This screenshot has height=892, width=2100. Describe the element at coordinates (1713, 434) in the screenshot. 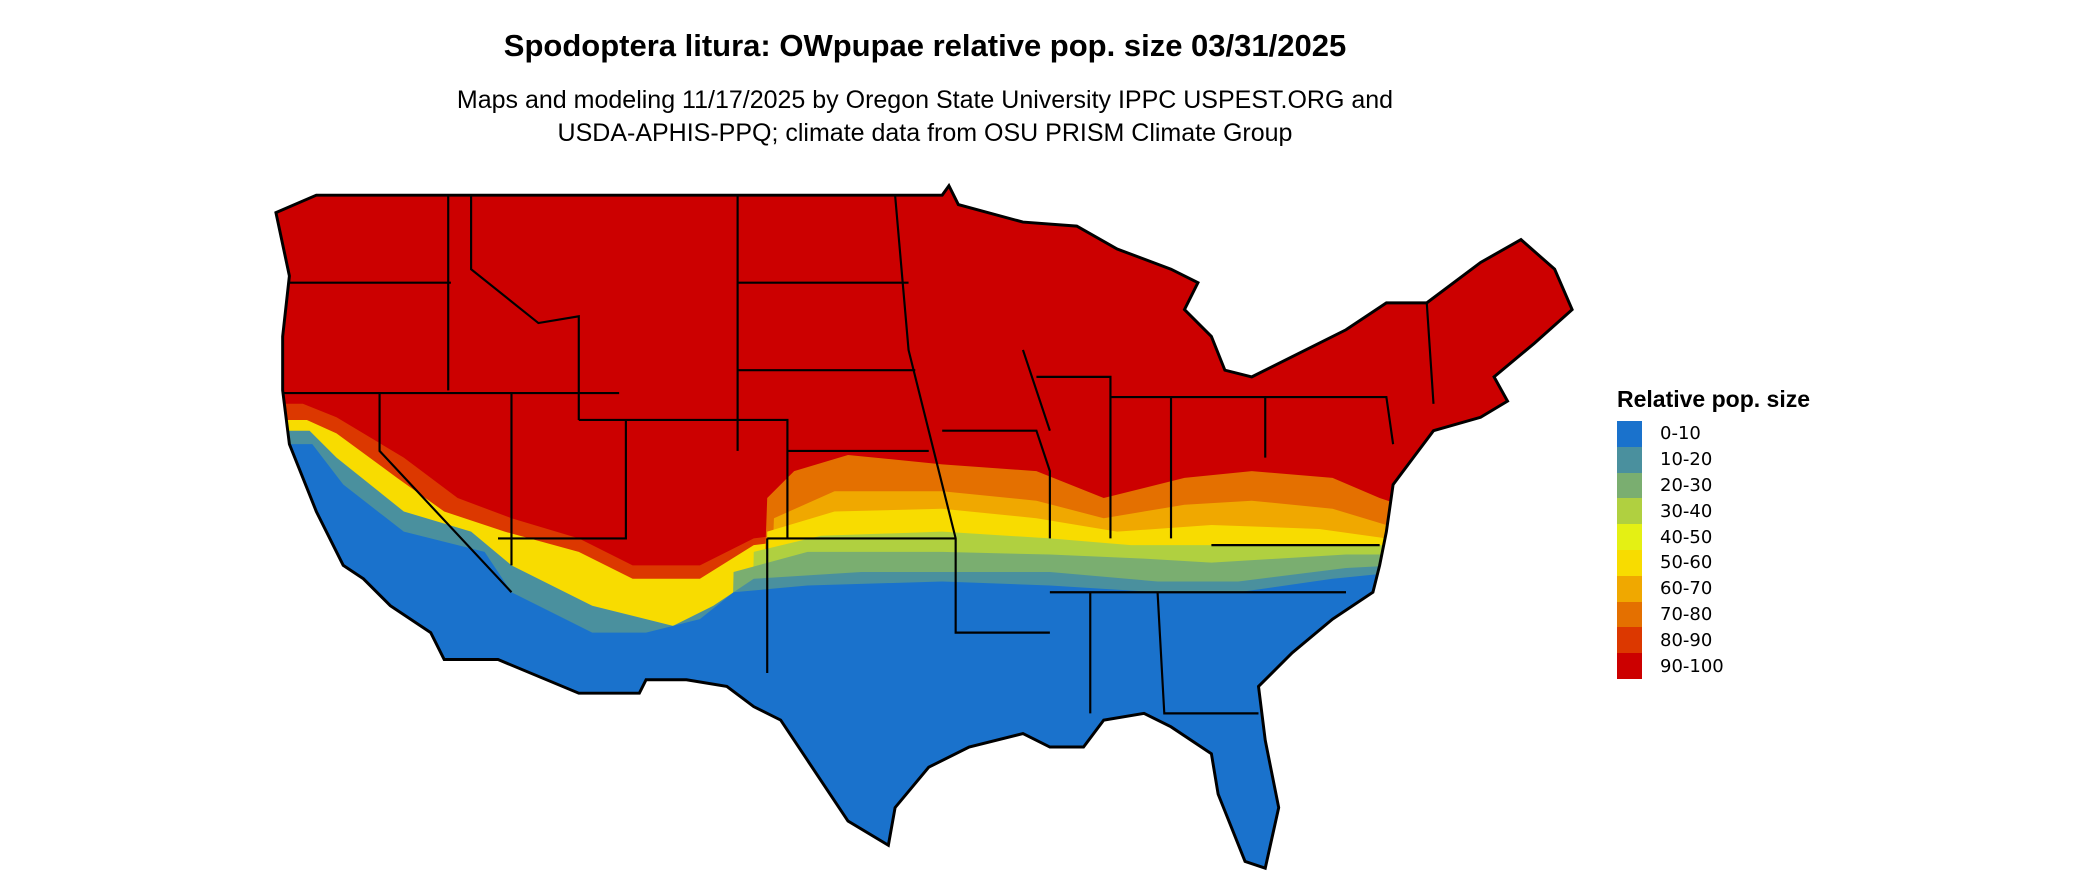

I see `legend-item: 0-10` at that location.